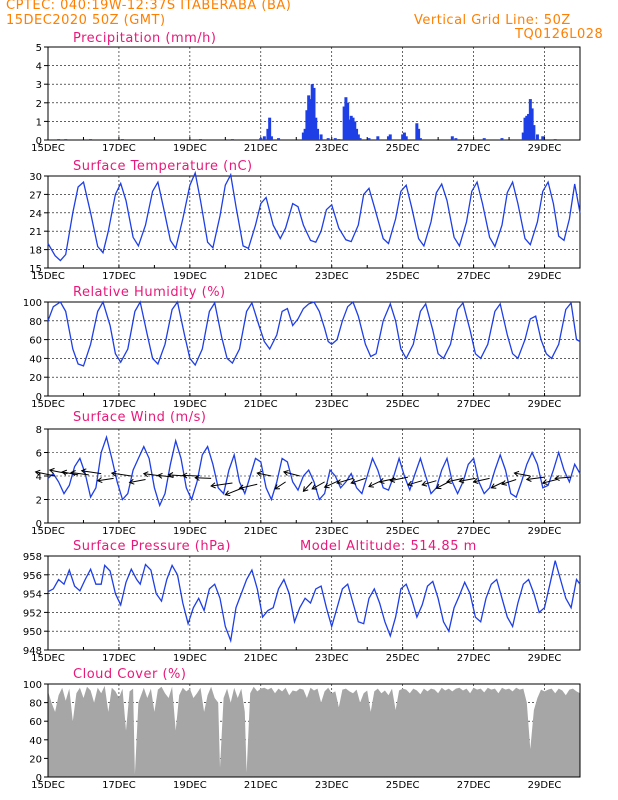 Image resolution: width=618 pixels, height=800 pixels. I want to click on panel-5-x-tick-label: 19DEC, so click(190, 658).